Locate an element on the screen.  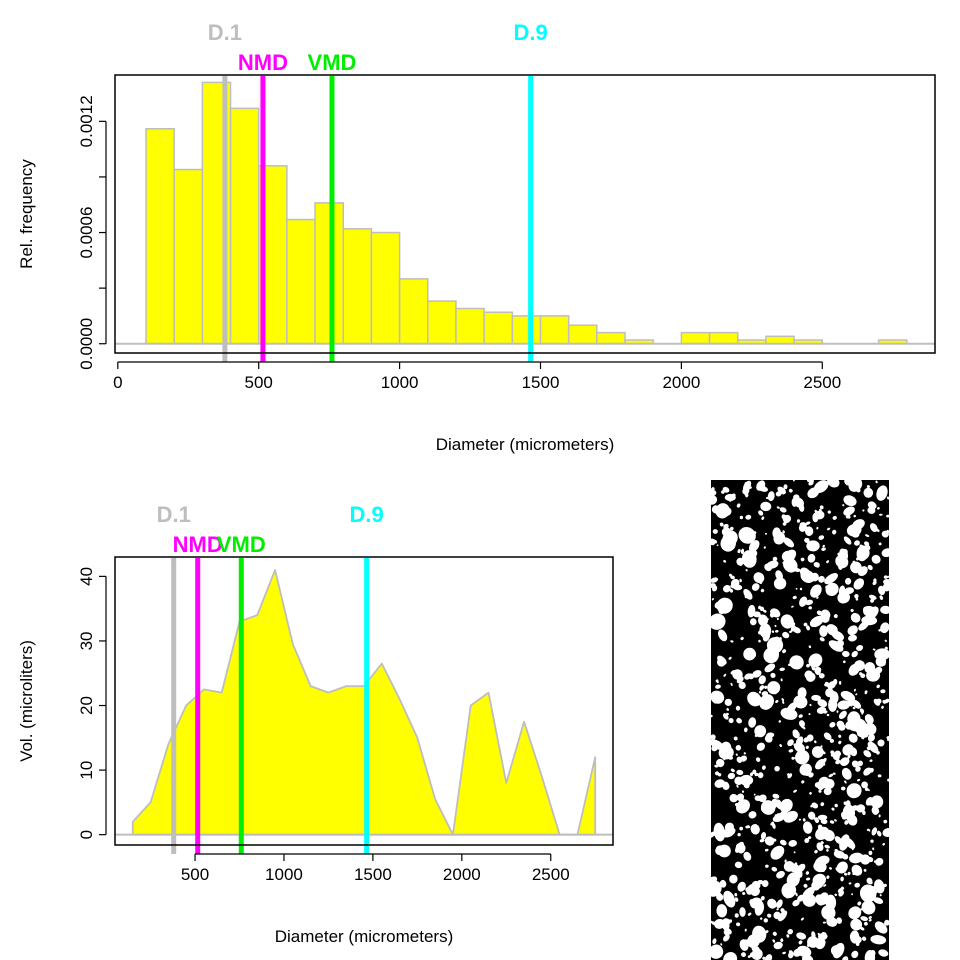
histogram-x-axis-title: Diameter (micrometers) is located at coordinates (525, 444).